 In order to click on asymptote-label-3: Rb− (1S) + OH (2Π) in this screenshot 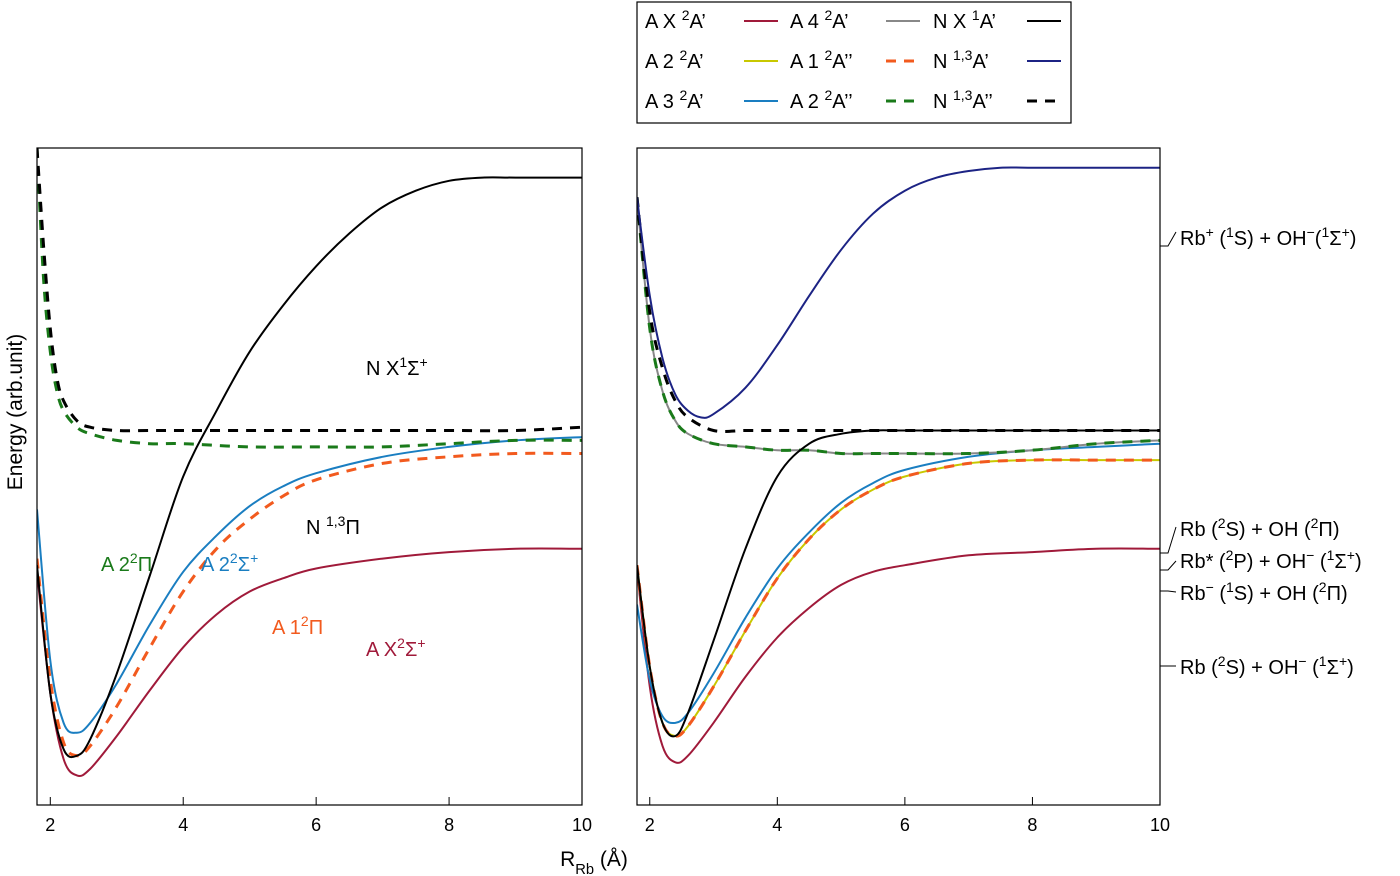, I will do `click(1264, 592)`.